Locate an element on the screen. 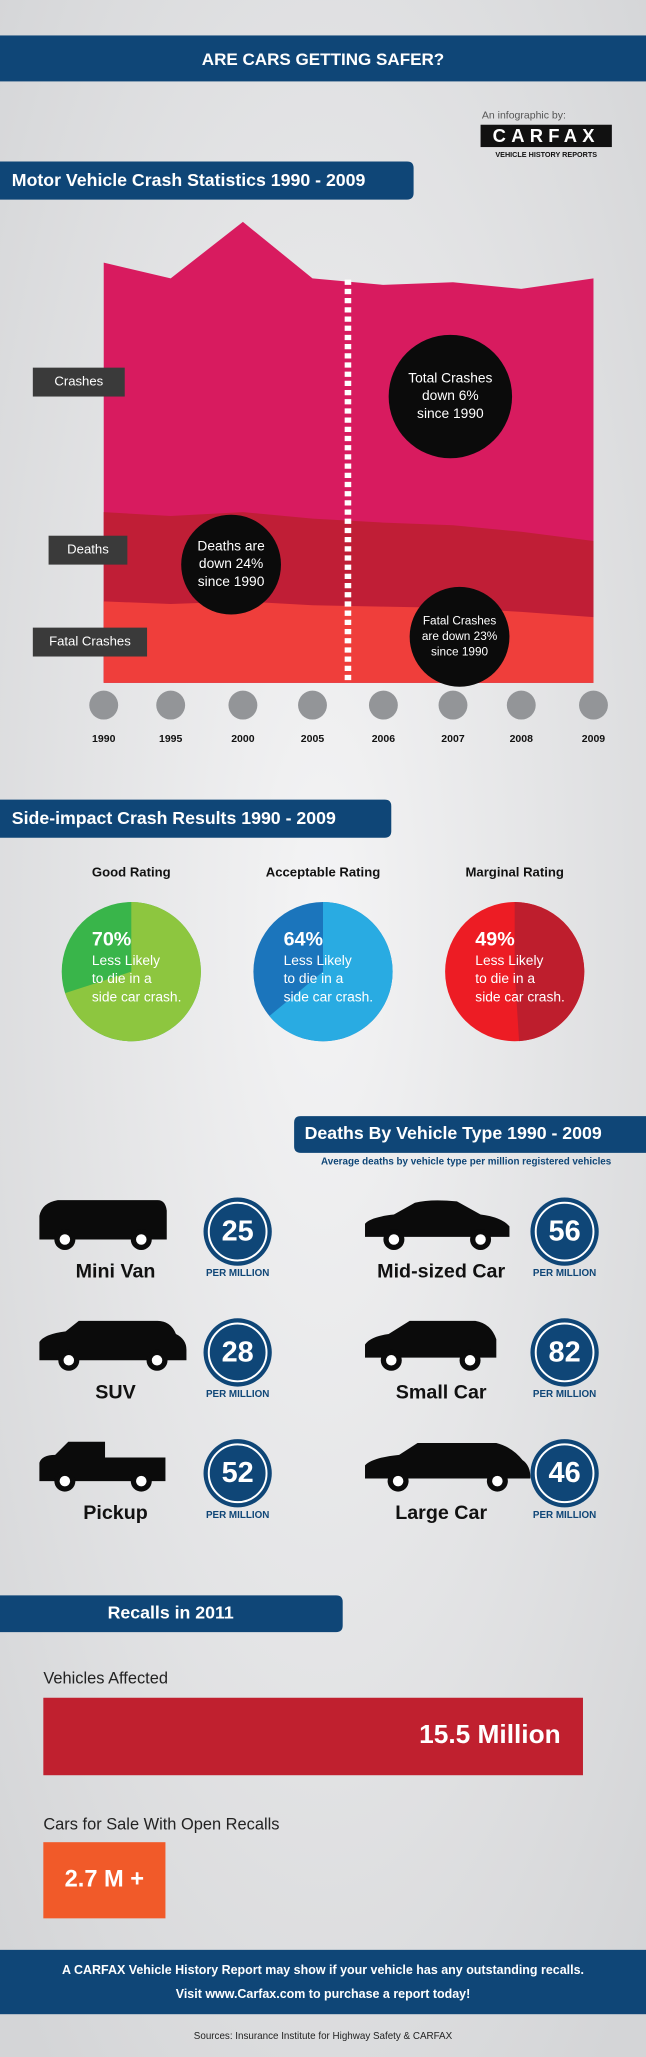 This screenshot has height=2057, width=646. logo-box is located at coordinates (546, 136).